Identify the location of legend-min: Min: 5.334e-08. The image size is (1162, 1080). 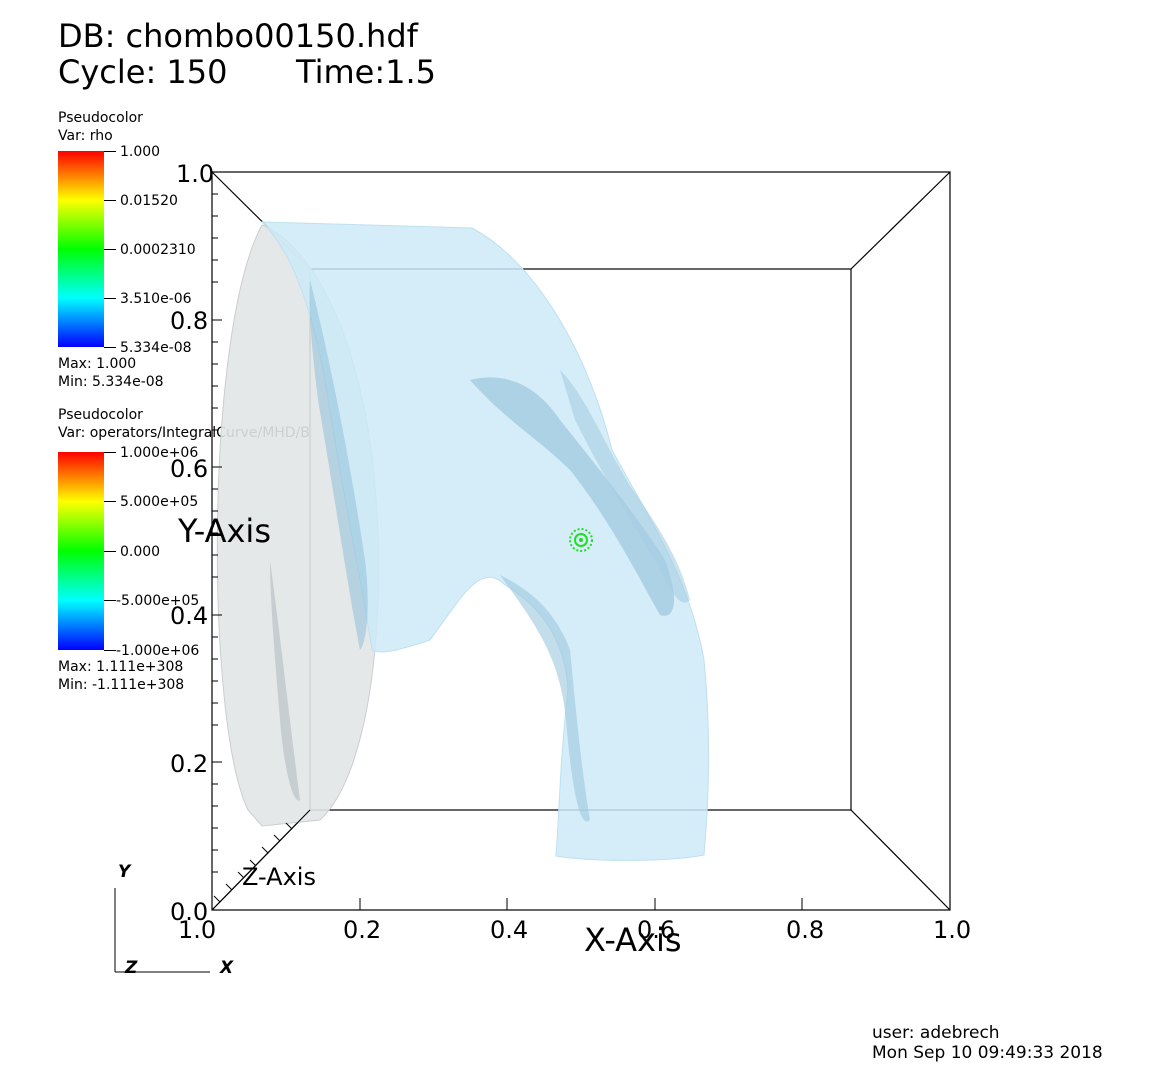
(111, 382).